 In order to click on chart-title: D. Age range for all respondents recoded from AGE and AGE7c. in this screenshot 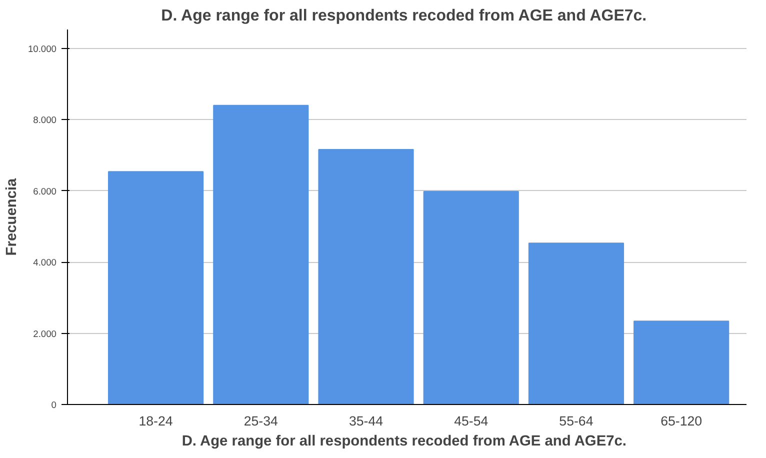, I will do `click(404, 16)`.